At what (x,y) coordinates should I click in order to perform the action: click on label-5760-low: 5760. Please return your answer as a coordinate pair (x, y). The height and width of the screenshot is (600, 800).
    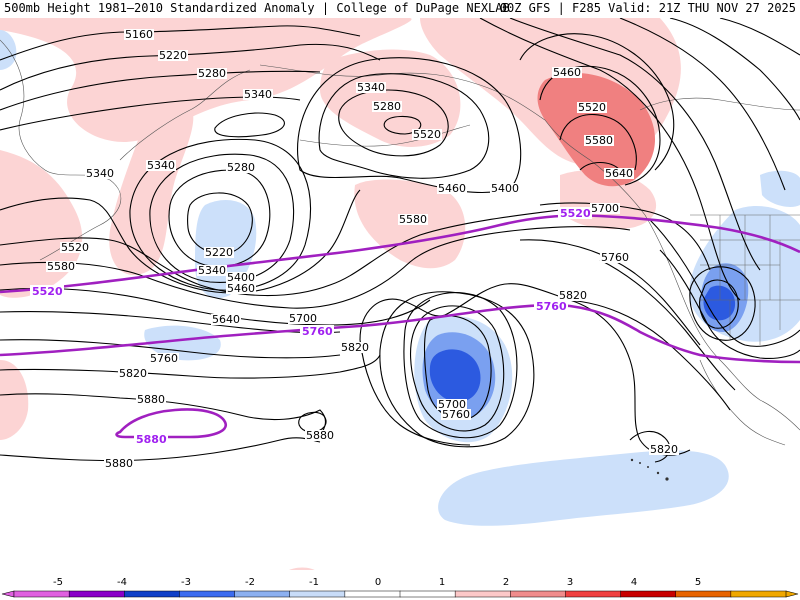
    Looking at the image, I should click on (456, 414).